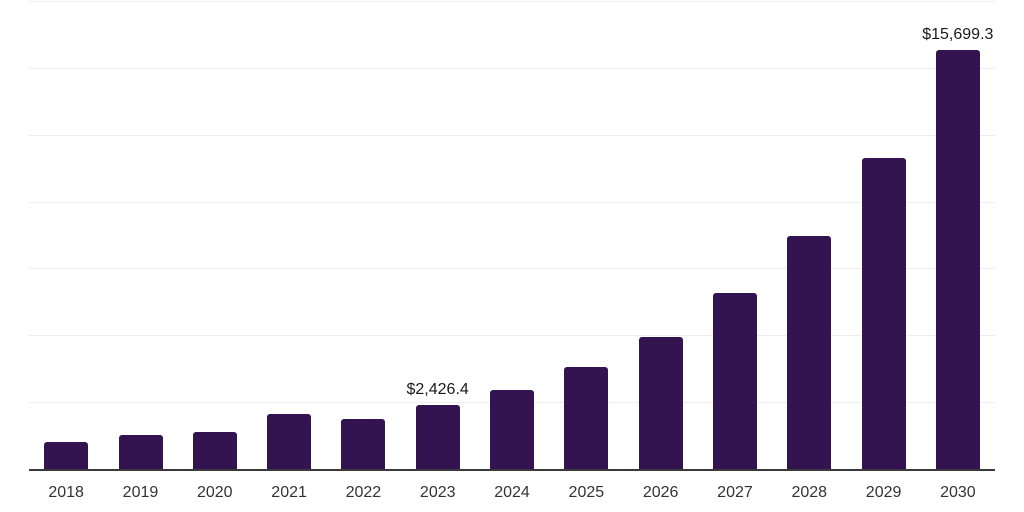 This screenshot has width=1024, height=512. What do you see at coordinates (214, 451) in the screenshot?
I see `bar-2020` at bounding box center [214, 451].